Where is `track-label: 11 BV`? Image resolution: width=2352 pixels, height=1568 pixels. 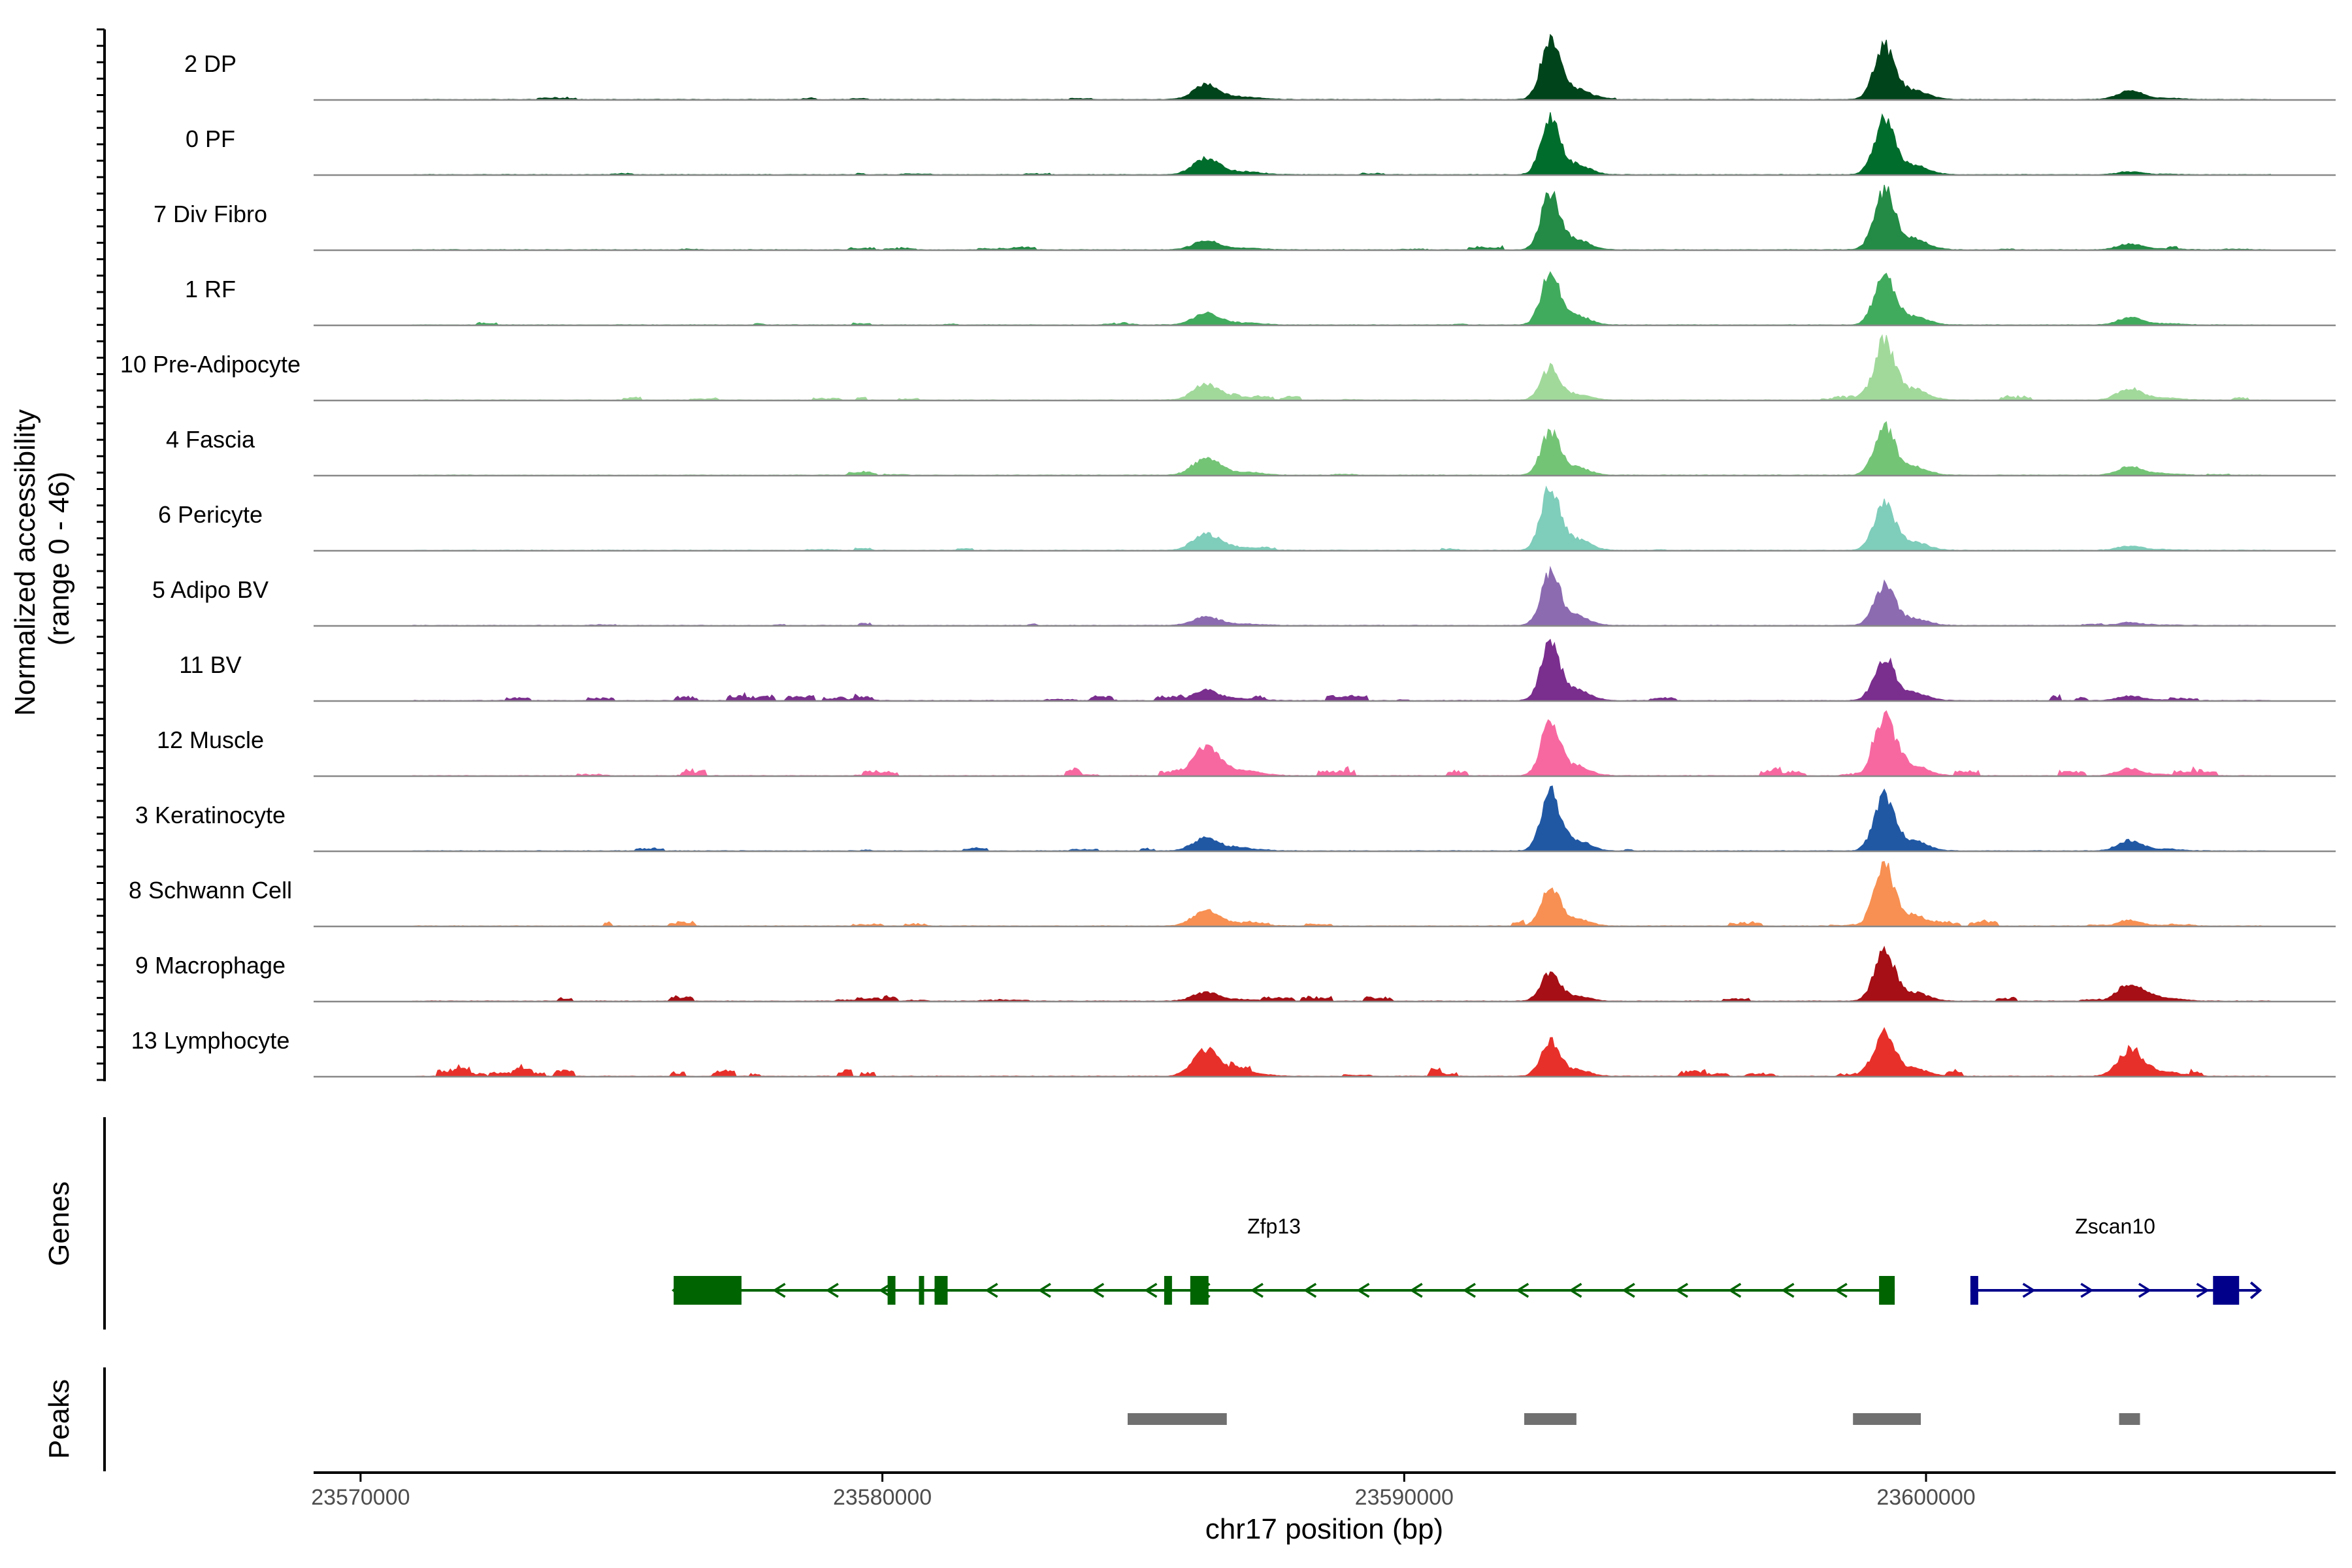
track-label: 11 BV is located at coordinates (210, 664).